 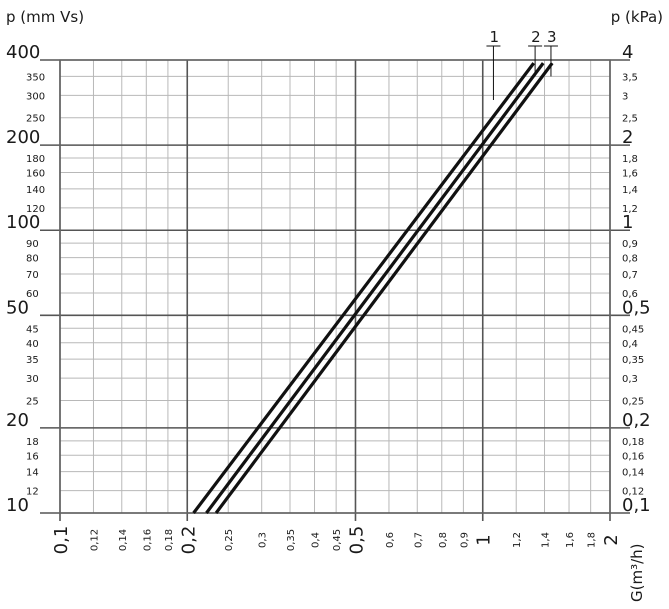 What do you see at coordinates (316, 540) in the screenshot?
I see `x-tick-label: 0,4` at bounding box center [316, 540].